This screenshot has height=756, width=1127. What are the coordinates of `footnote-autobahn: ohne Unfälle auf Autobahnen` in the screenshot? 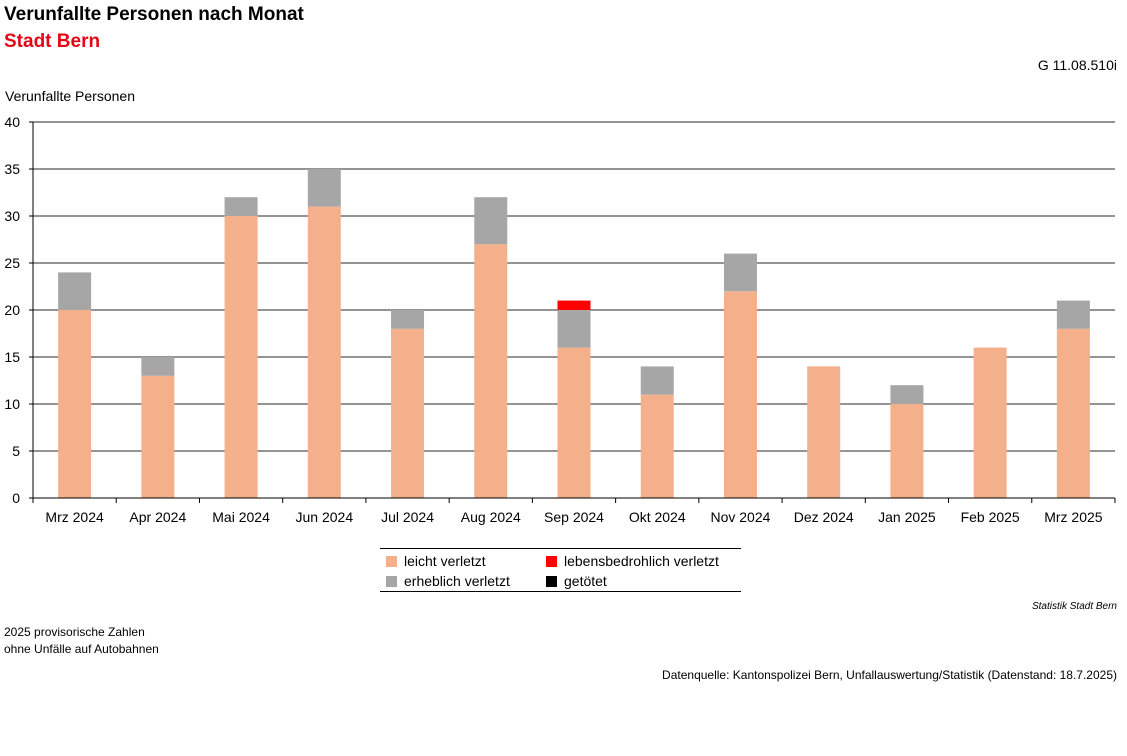 It's located at (81, 649).